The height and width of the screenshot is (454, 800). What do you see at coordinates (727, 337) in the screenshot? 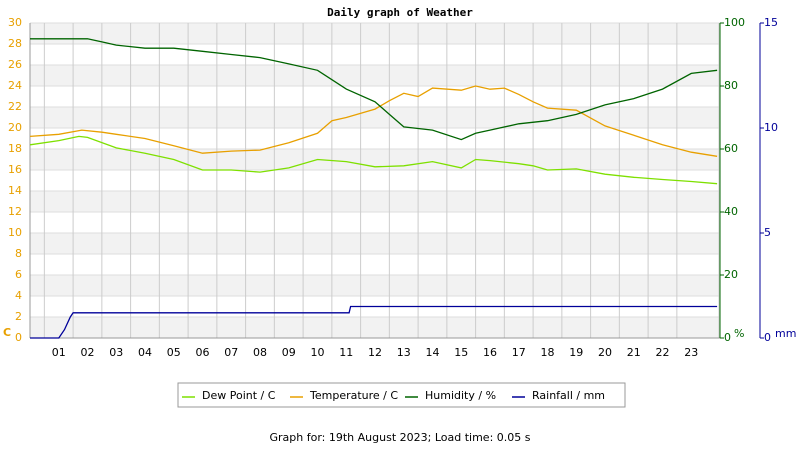
I see `y2-tick-label: 0` at bounding box center [727, 337].